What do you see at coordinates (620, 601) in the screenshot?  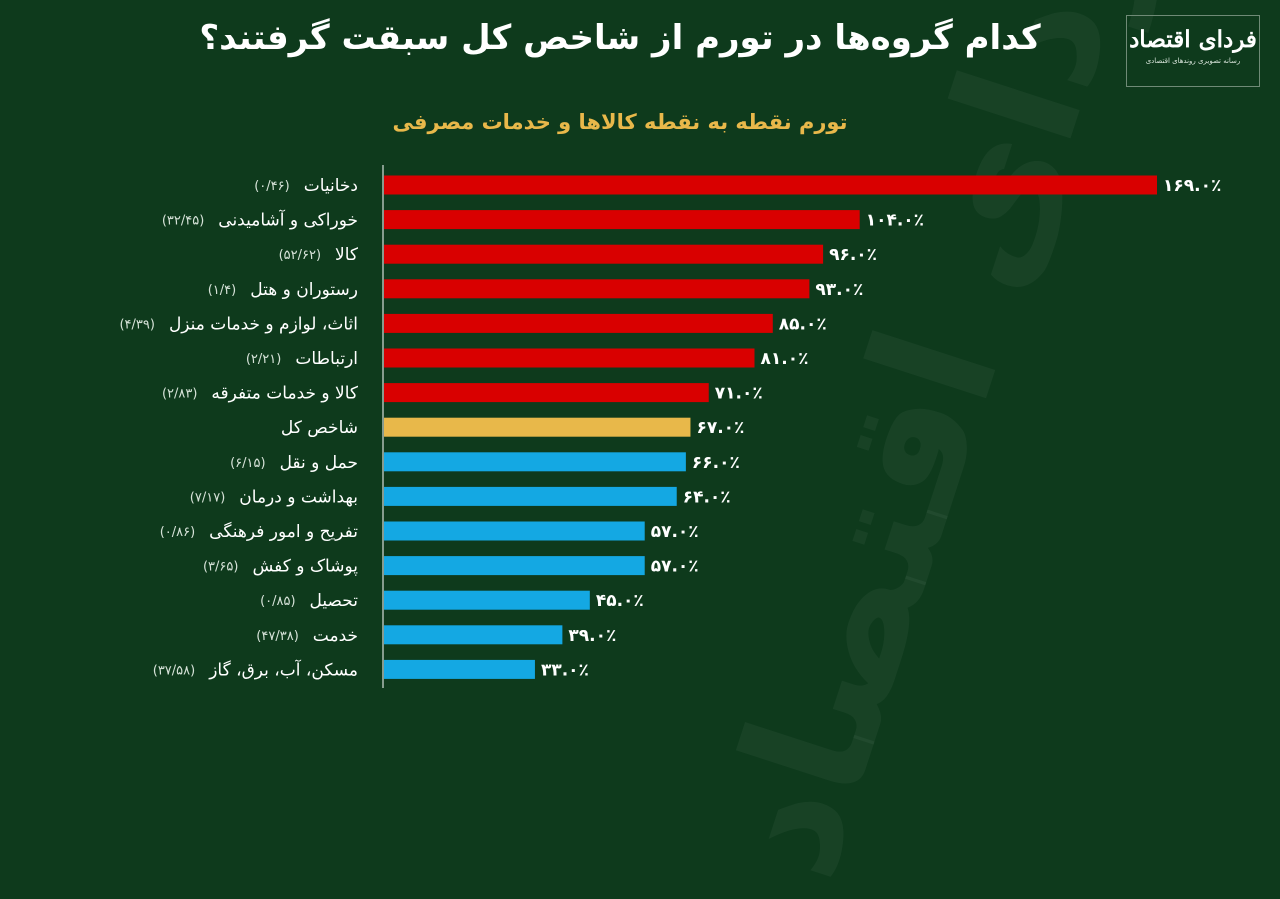 I see `value-label-12: ۴۵.۰٪` at bounding box center [620, 601].